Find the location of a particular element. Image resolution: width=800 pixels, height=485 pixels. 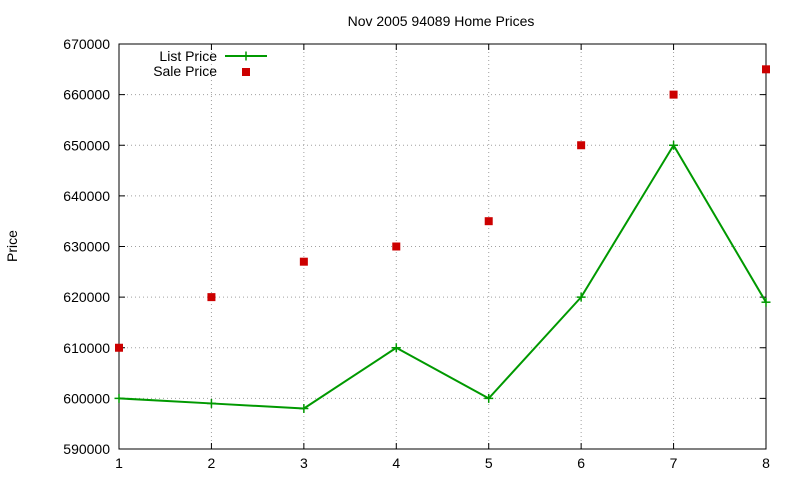

x-tick-label: 6 is located at coordinates (581, 463).